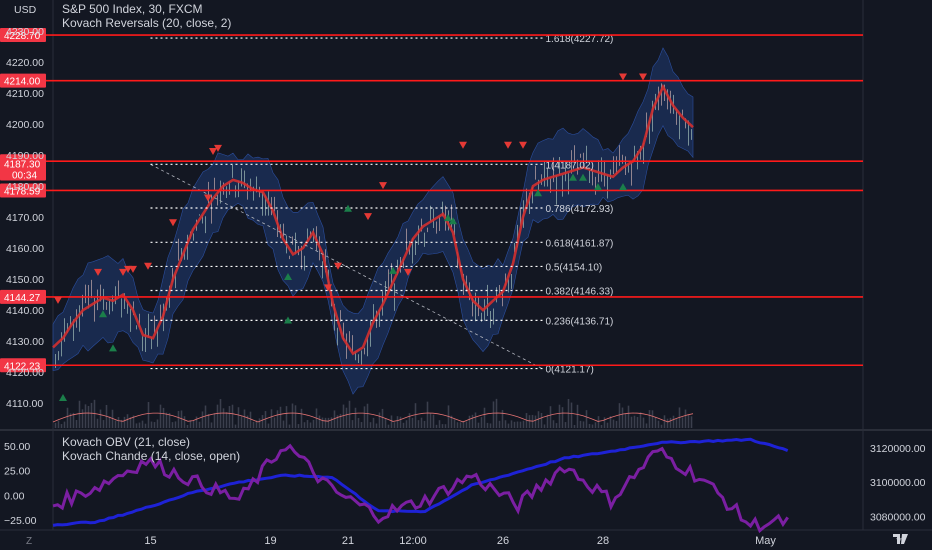 Image resolution: width=932 pixels, height=550 pixels. What do you see at coordinates (25, 94) in the screenshot?
I see `price-tick-label: 4210.00` at bounding box center [25, 94].